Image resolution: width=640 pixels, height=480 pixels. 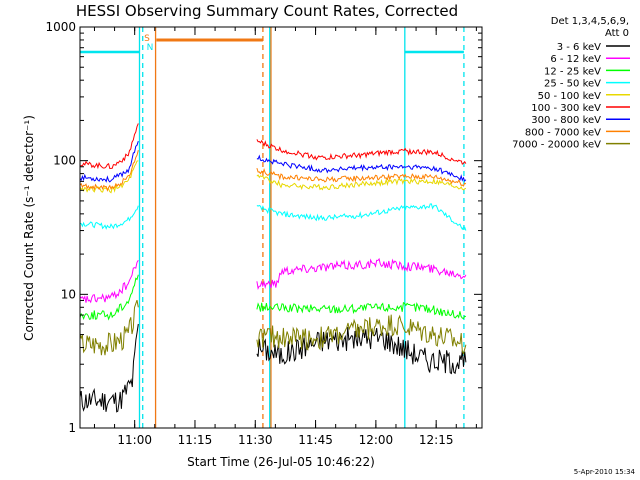 I want to click on legend-label: 7000 - 20000 keV, so click(x=556, y=145).